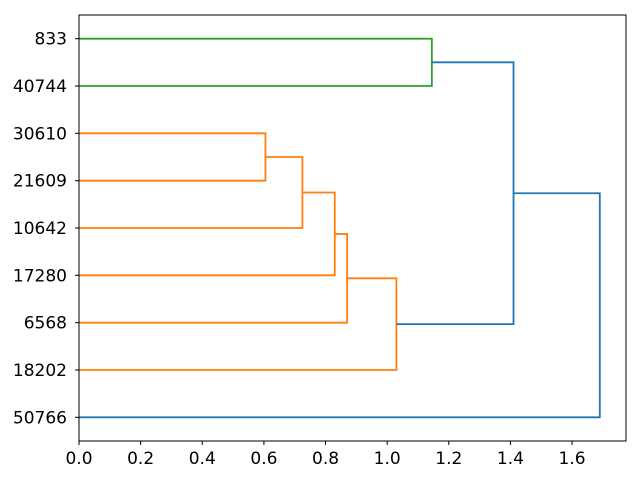 This screenshot has height=484, width=640. I want to click on x-tick-label: 0.6, so click(263, 459).